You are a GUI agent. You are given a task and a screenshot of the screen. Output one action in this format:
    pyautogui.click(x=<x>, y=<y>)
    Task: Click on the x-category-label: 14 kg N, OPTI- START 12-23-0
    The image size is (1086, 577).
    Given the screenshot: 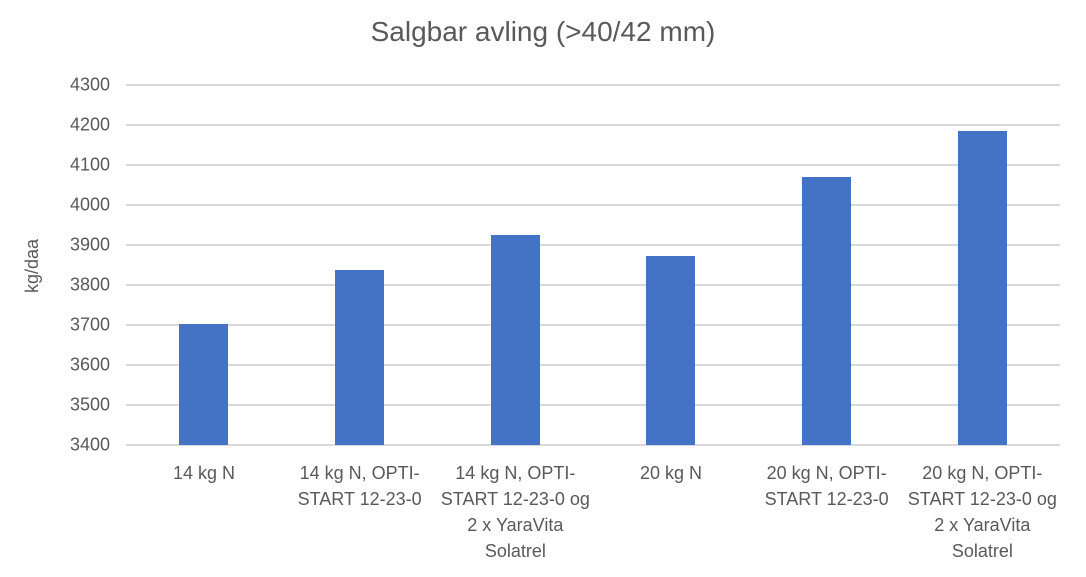 What is the action you would take?
    pyautogui.click(x=359, y=486)
    